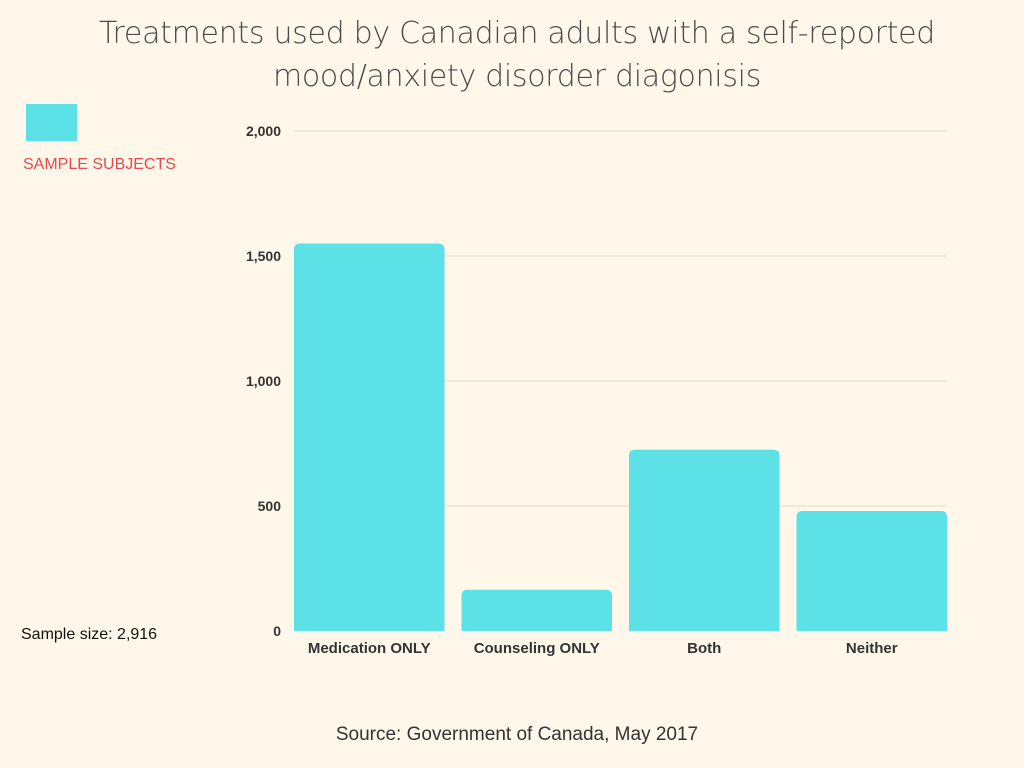 Image resolution: width=1024 pixels, height=768 pixels. I want to click on bar-medication-only, so click(369, 437).